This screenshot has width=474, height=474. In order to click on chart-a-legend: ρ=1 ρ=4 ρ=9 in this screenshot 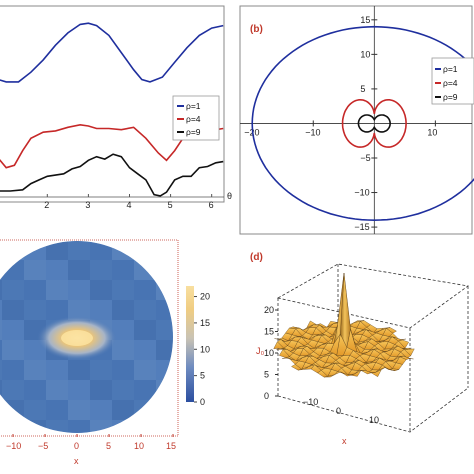, I will do `click(196, 118)`.